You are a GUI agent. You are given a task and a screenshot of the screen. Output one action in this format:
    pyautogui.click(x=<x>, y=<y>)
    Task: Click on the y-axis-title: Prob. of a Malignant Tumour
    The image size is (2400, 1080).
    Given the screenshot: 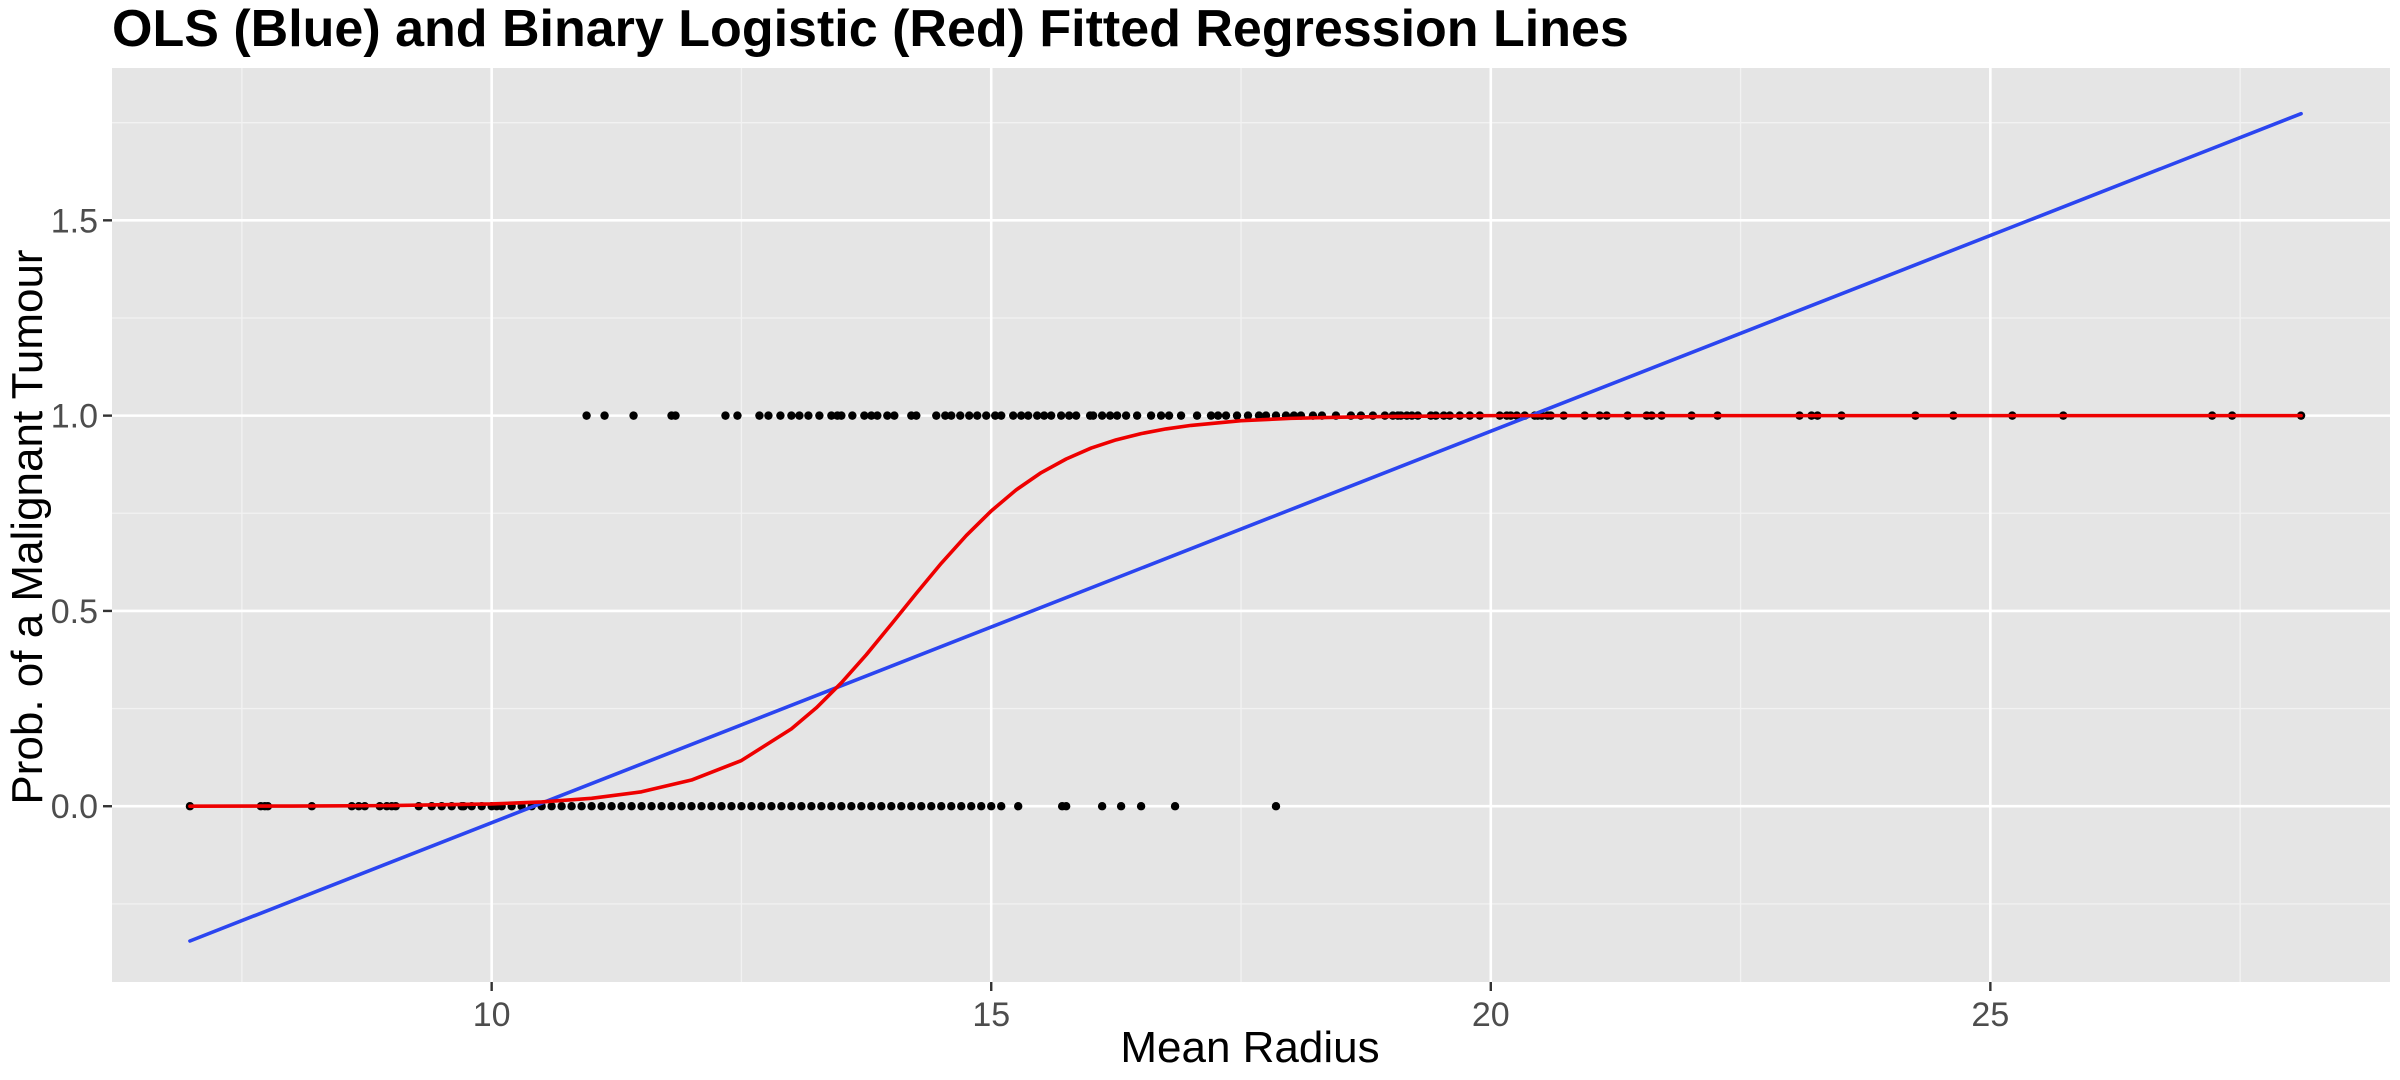 What is the action you would take?
    pyautogui.click(x=27, y=526)
    